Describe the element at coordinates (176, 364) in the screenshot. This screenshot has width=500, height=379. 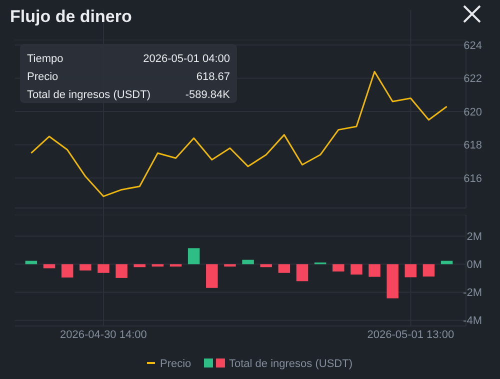
I see `legend-label: Precio` at that location.